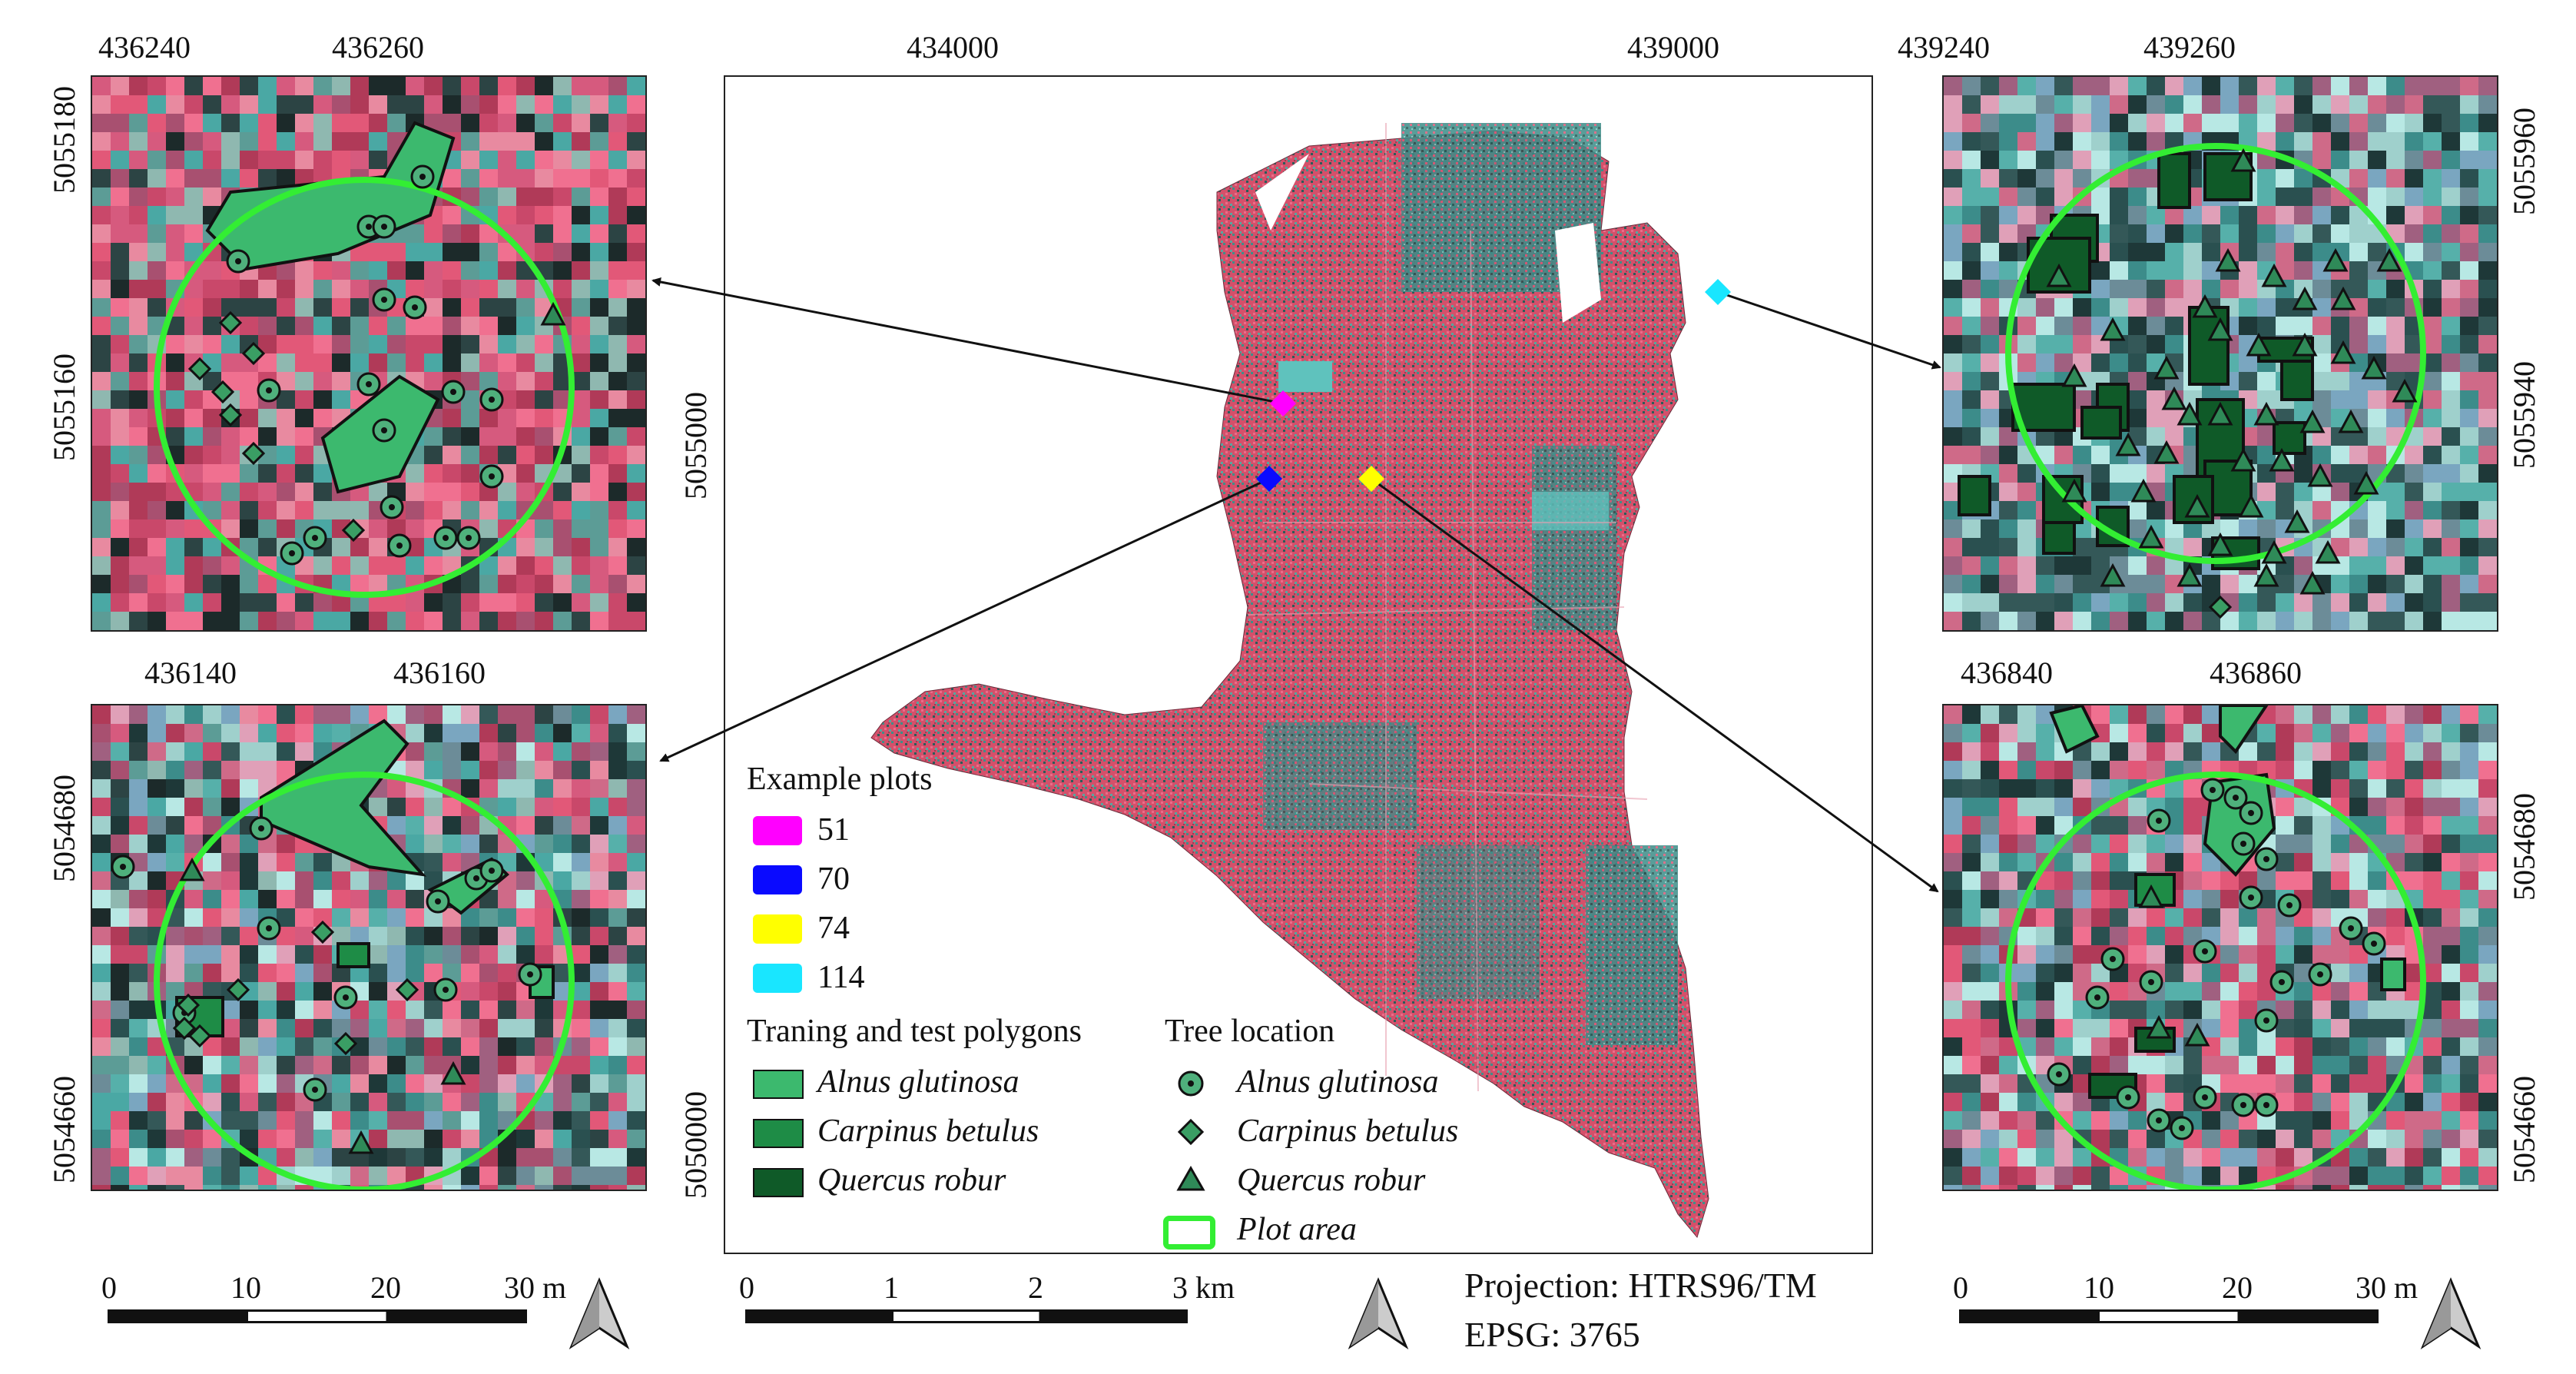 This screenshot has width=2576, height=1374. Describe the element at coordinates (385, 1287) in the screenshot. I see `scalebar-left-20: 20` at that location.